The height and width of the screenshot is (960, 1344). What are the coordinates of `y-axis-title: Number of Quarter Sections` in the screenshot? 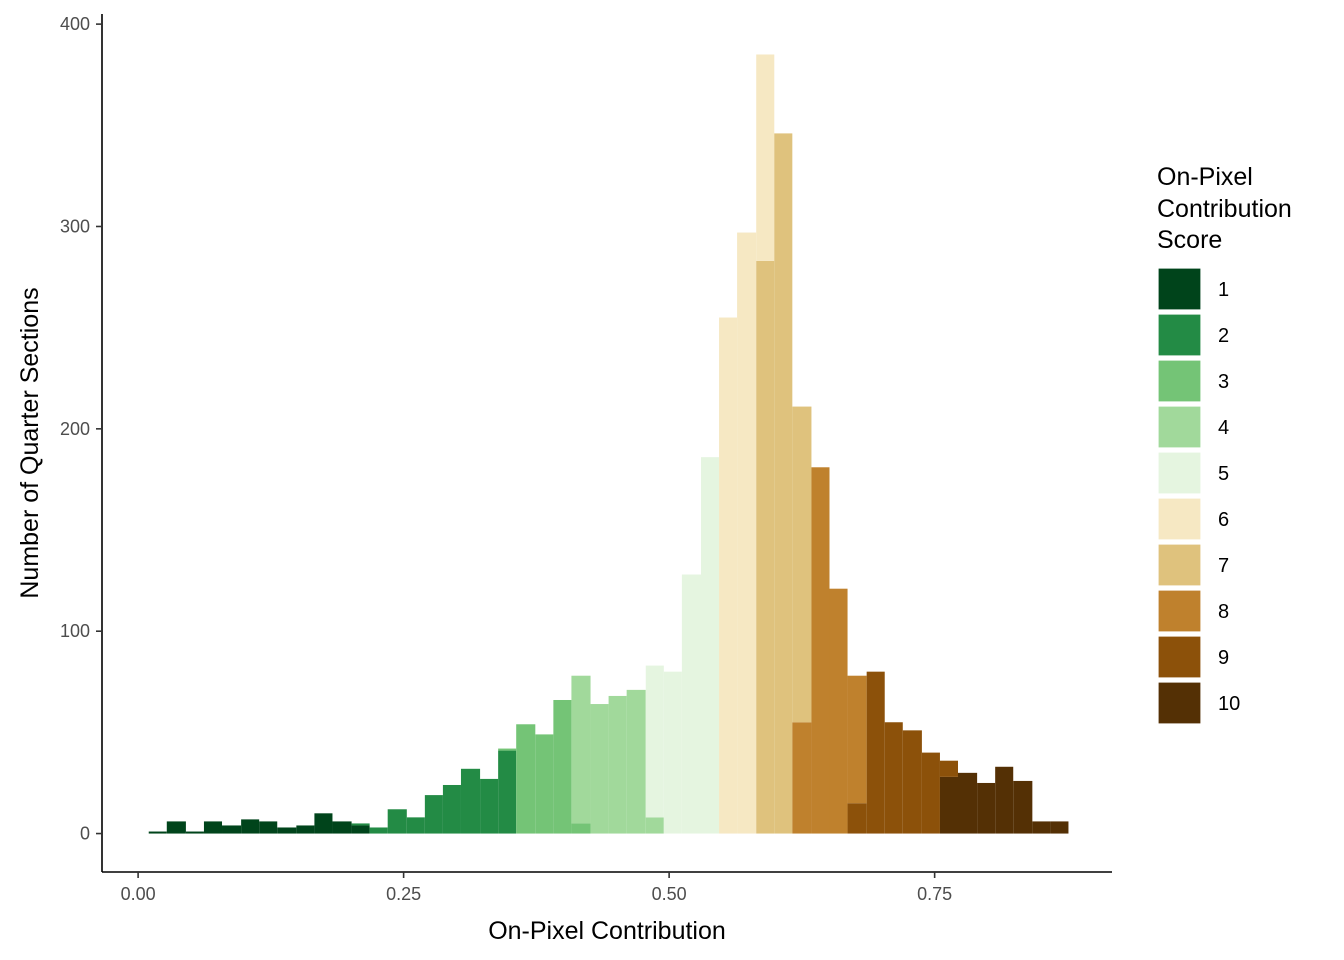 It's located at (30, 442).